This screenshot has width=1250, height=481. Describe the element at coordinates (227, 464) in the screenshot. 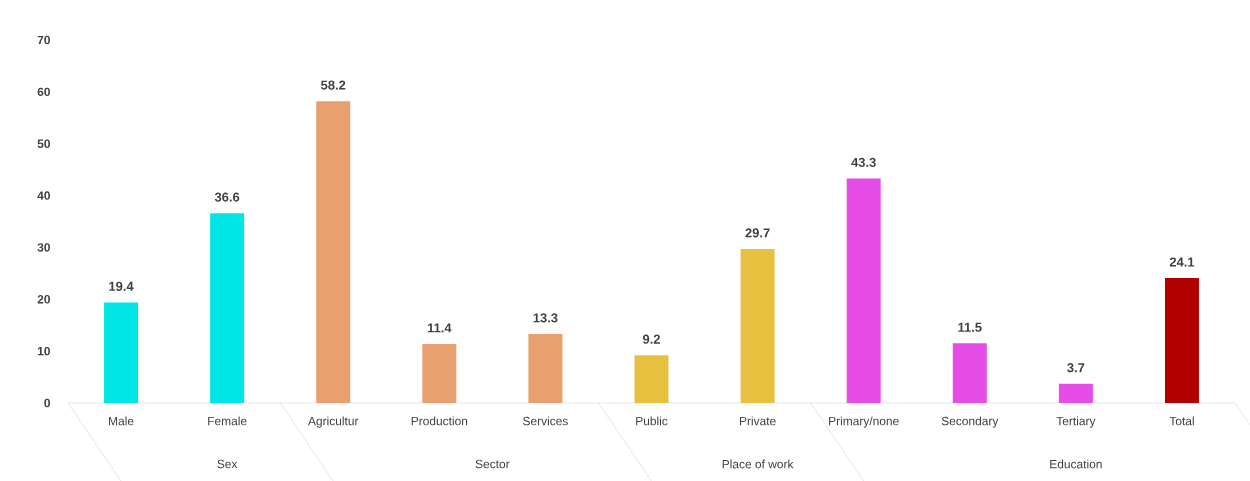

I see `text: Sex` at that location.